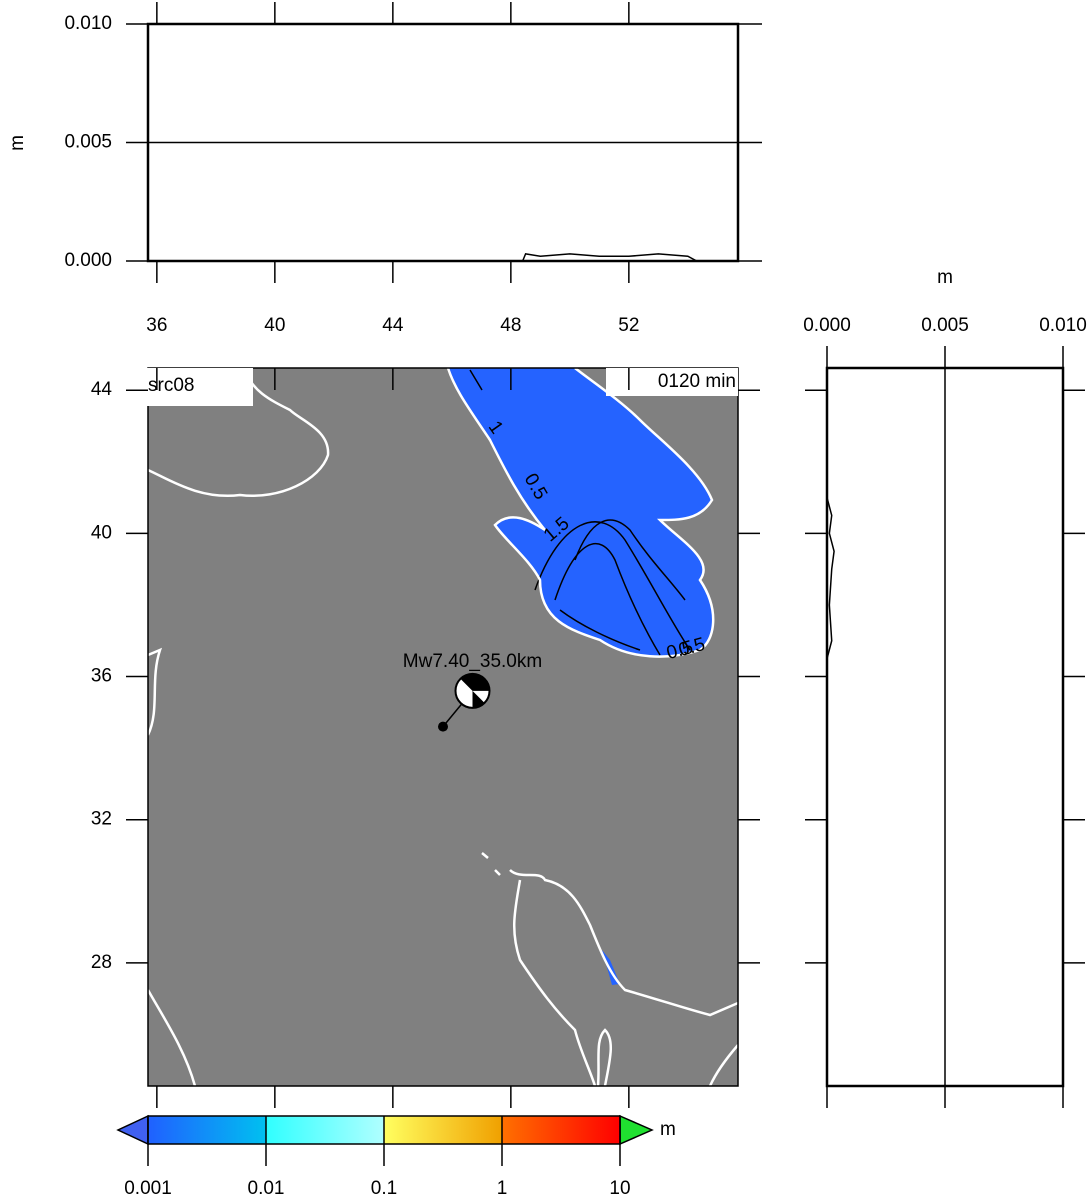 Image resolution: width=1088 pixels, height=1204 pixels. Describe the element at coordinates (384, 1188) in the screenshot. I see `colorbar-tick-label: 0.1` at that location.